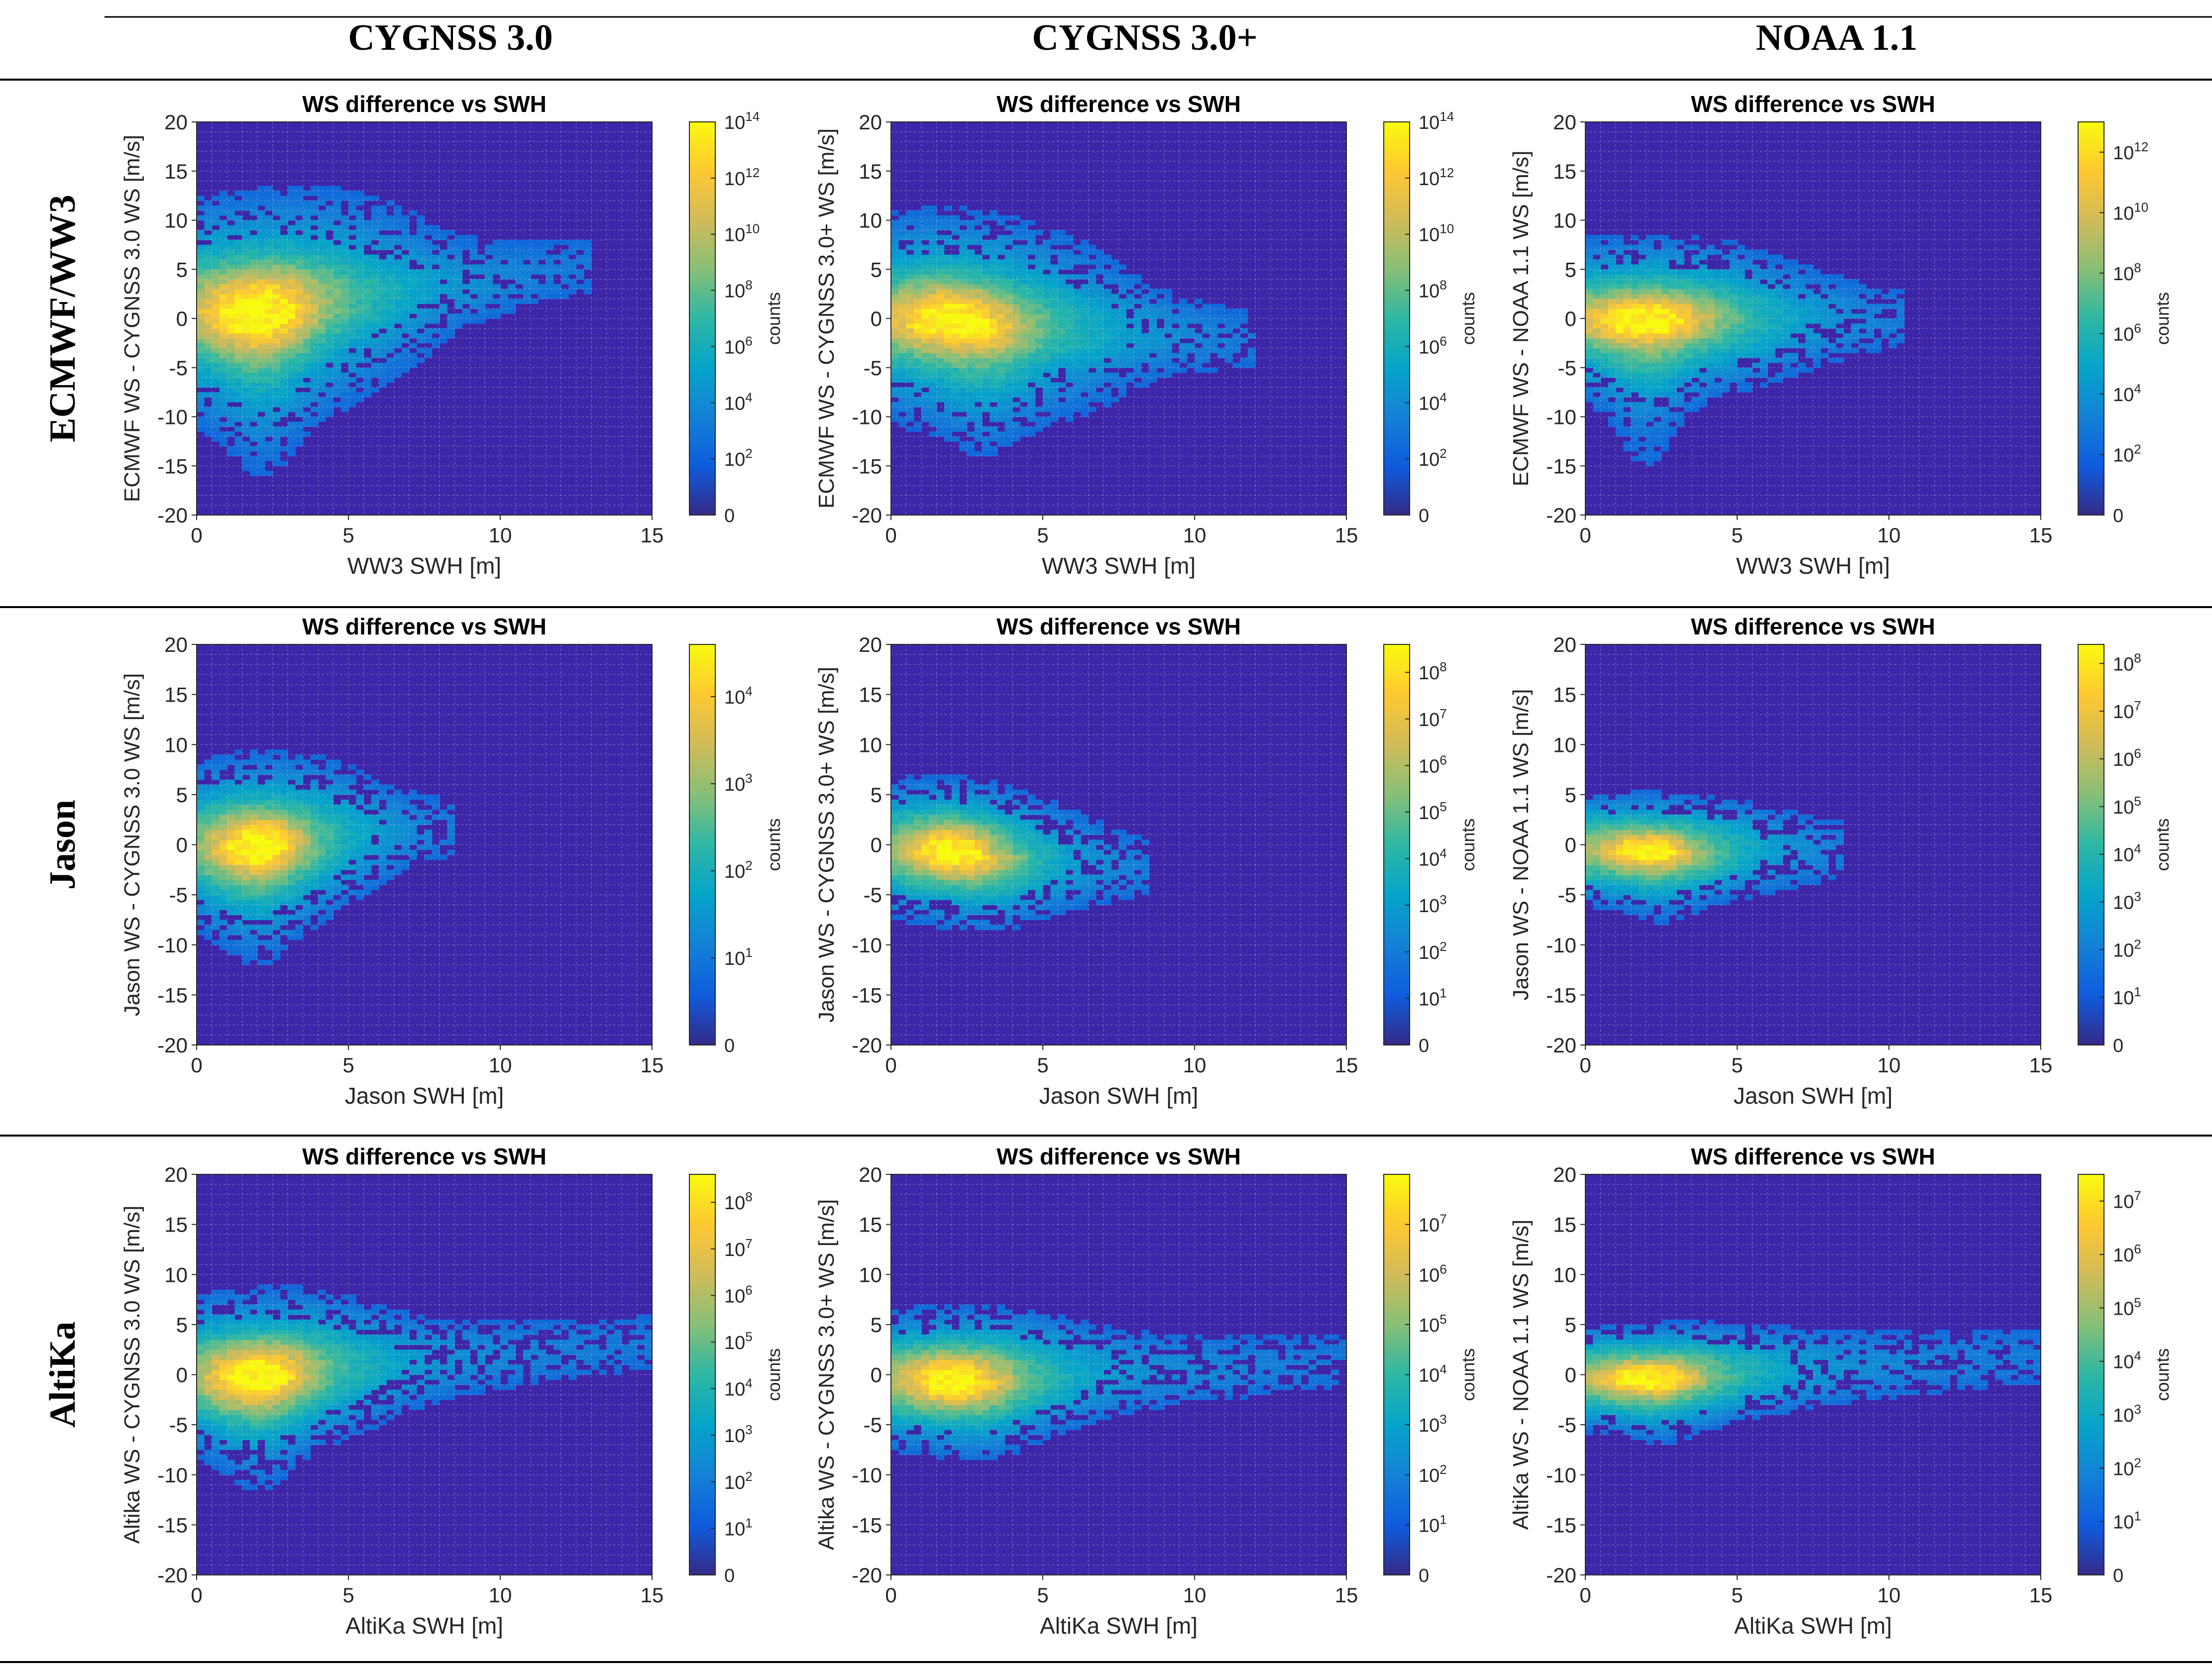 This screenshot has width=2212, height=1668. I want to click on heatmap-cells, so click(1745, 350).